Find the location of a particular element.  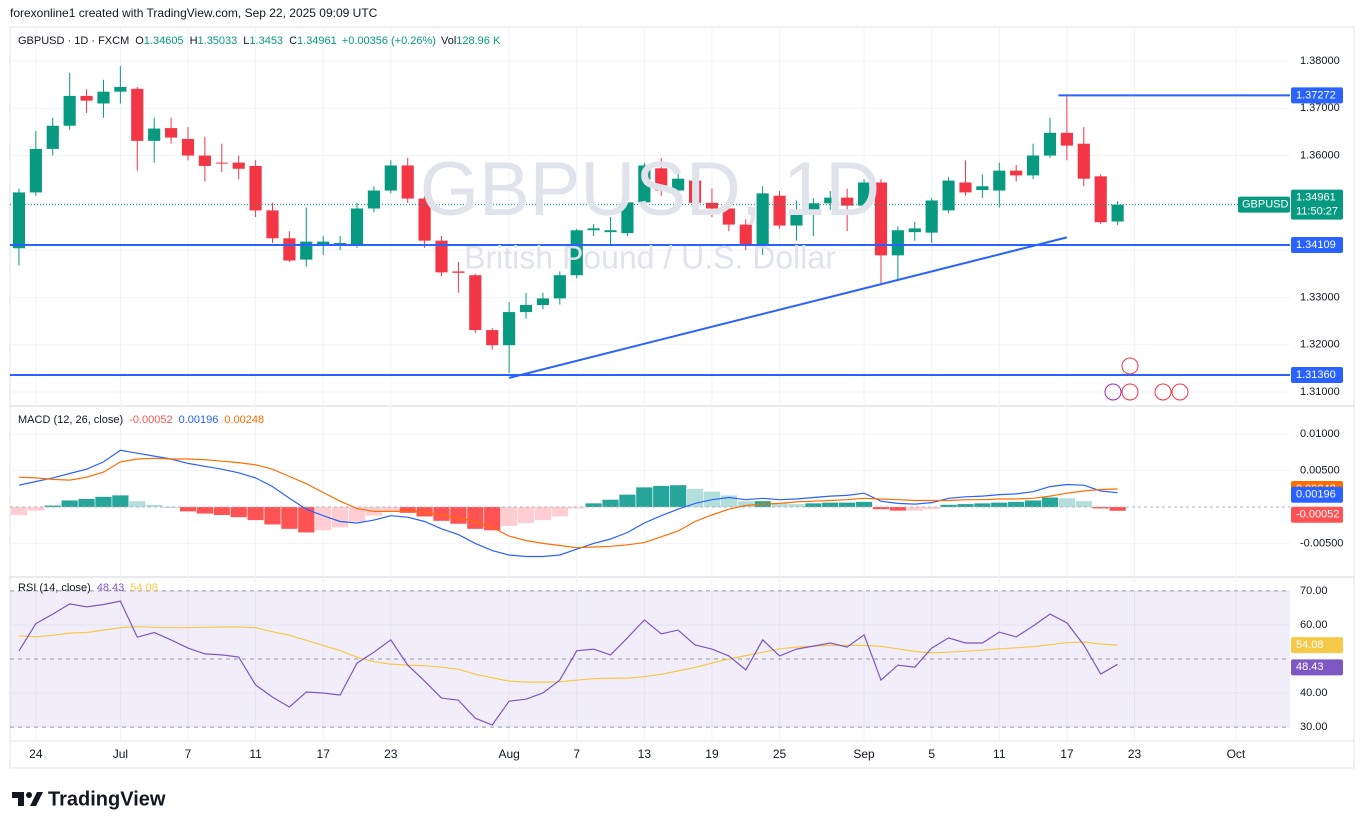

y-tick-label: 1.31000 is located at coordinates (1320, 392).